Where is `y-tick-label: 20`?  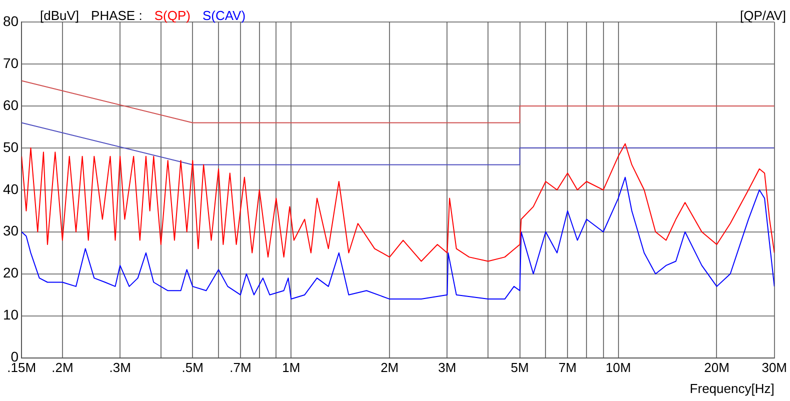 y-tick-label: 20 is located at coordinates (10, 272).